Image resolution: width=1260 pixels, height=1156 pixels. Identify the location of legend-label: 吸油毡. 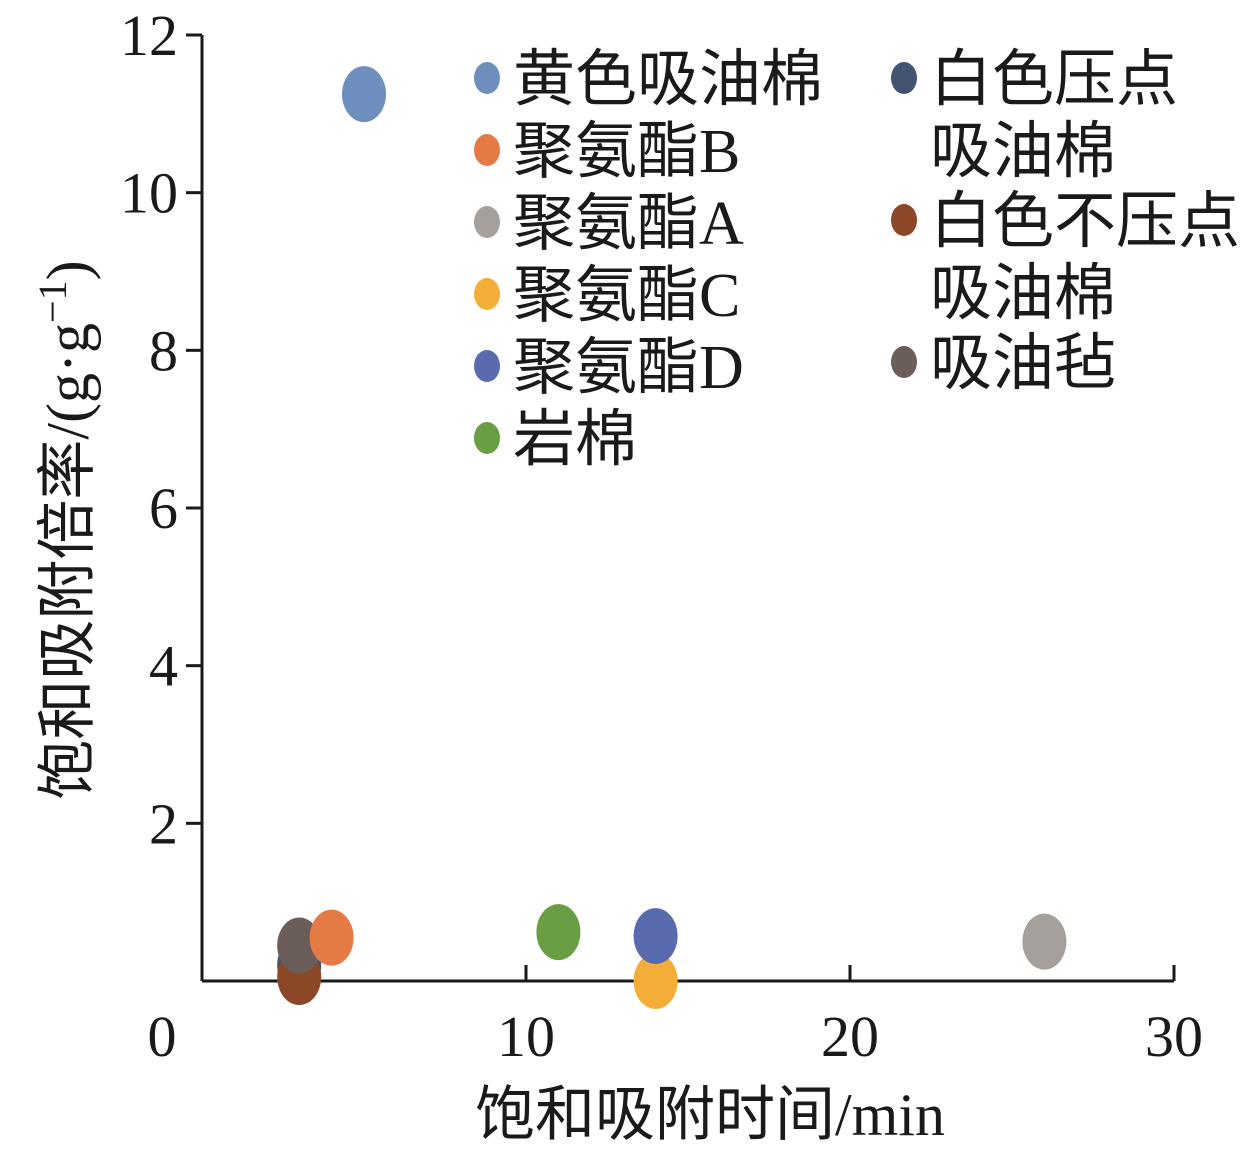
(1023, 364).